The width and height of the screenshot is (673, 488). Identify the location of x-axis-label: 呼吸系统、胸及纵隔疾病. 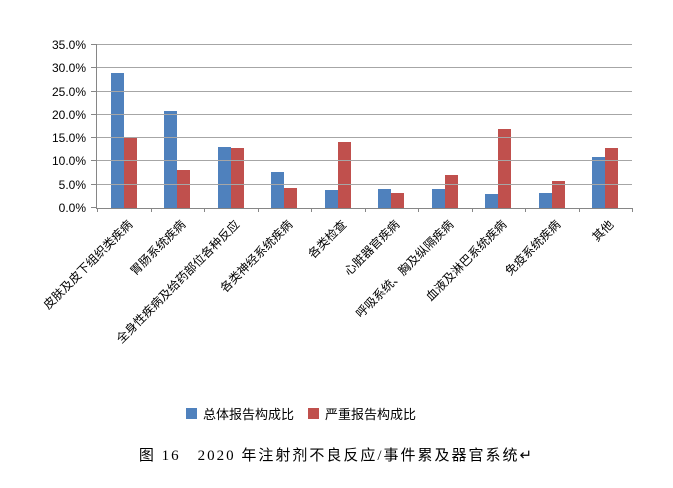
(404, 269).